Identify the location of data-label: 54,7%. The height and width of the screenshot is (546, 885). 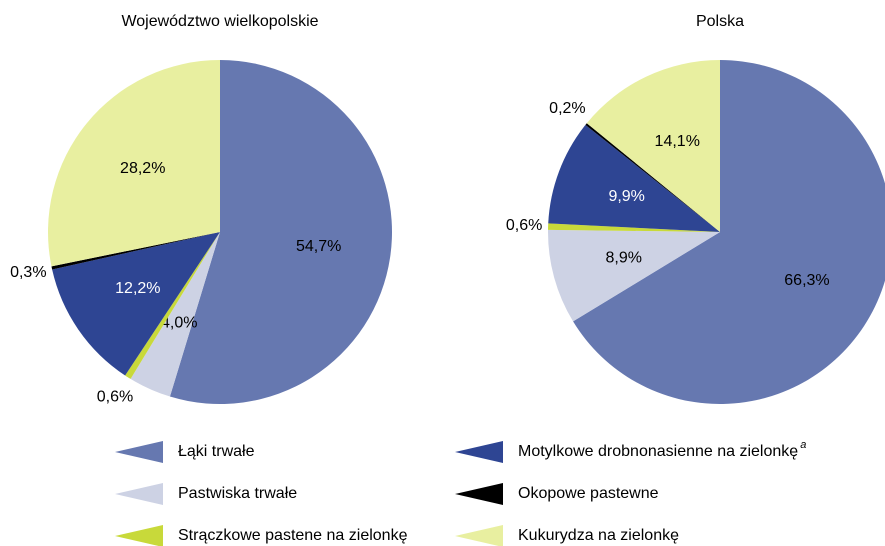
(318, 246).